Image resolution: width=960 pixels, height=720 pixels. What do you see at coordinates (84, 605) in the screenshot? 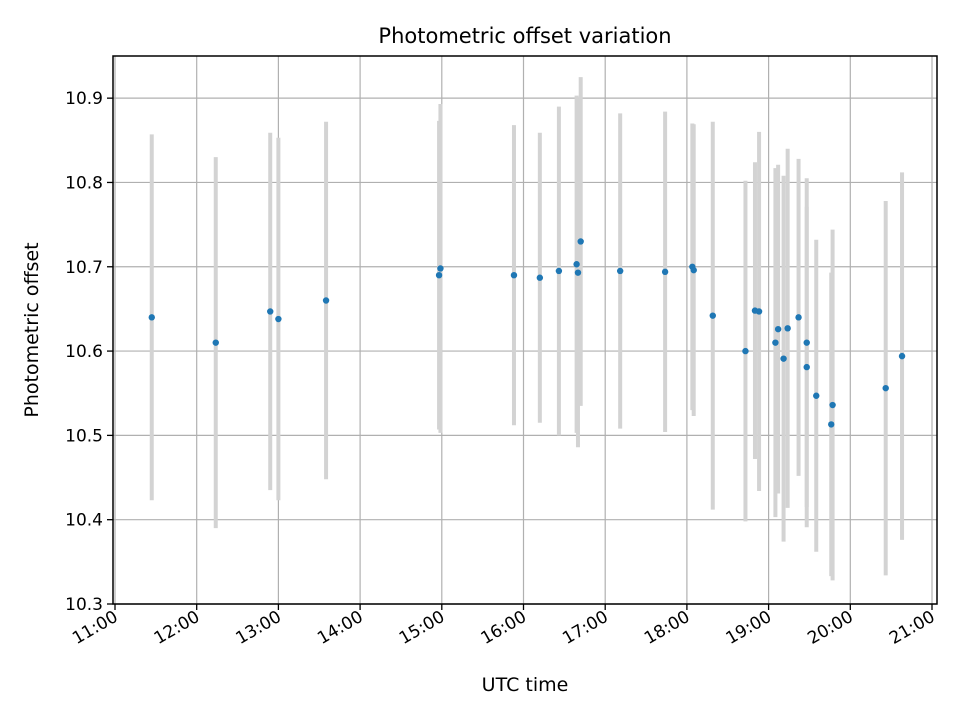
I see `y-tick-label: 10.3` at bounding box center [84, 605].